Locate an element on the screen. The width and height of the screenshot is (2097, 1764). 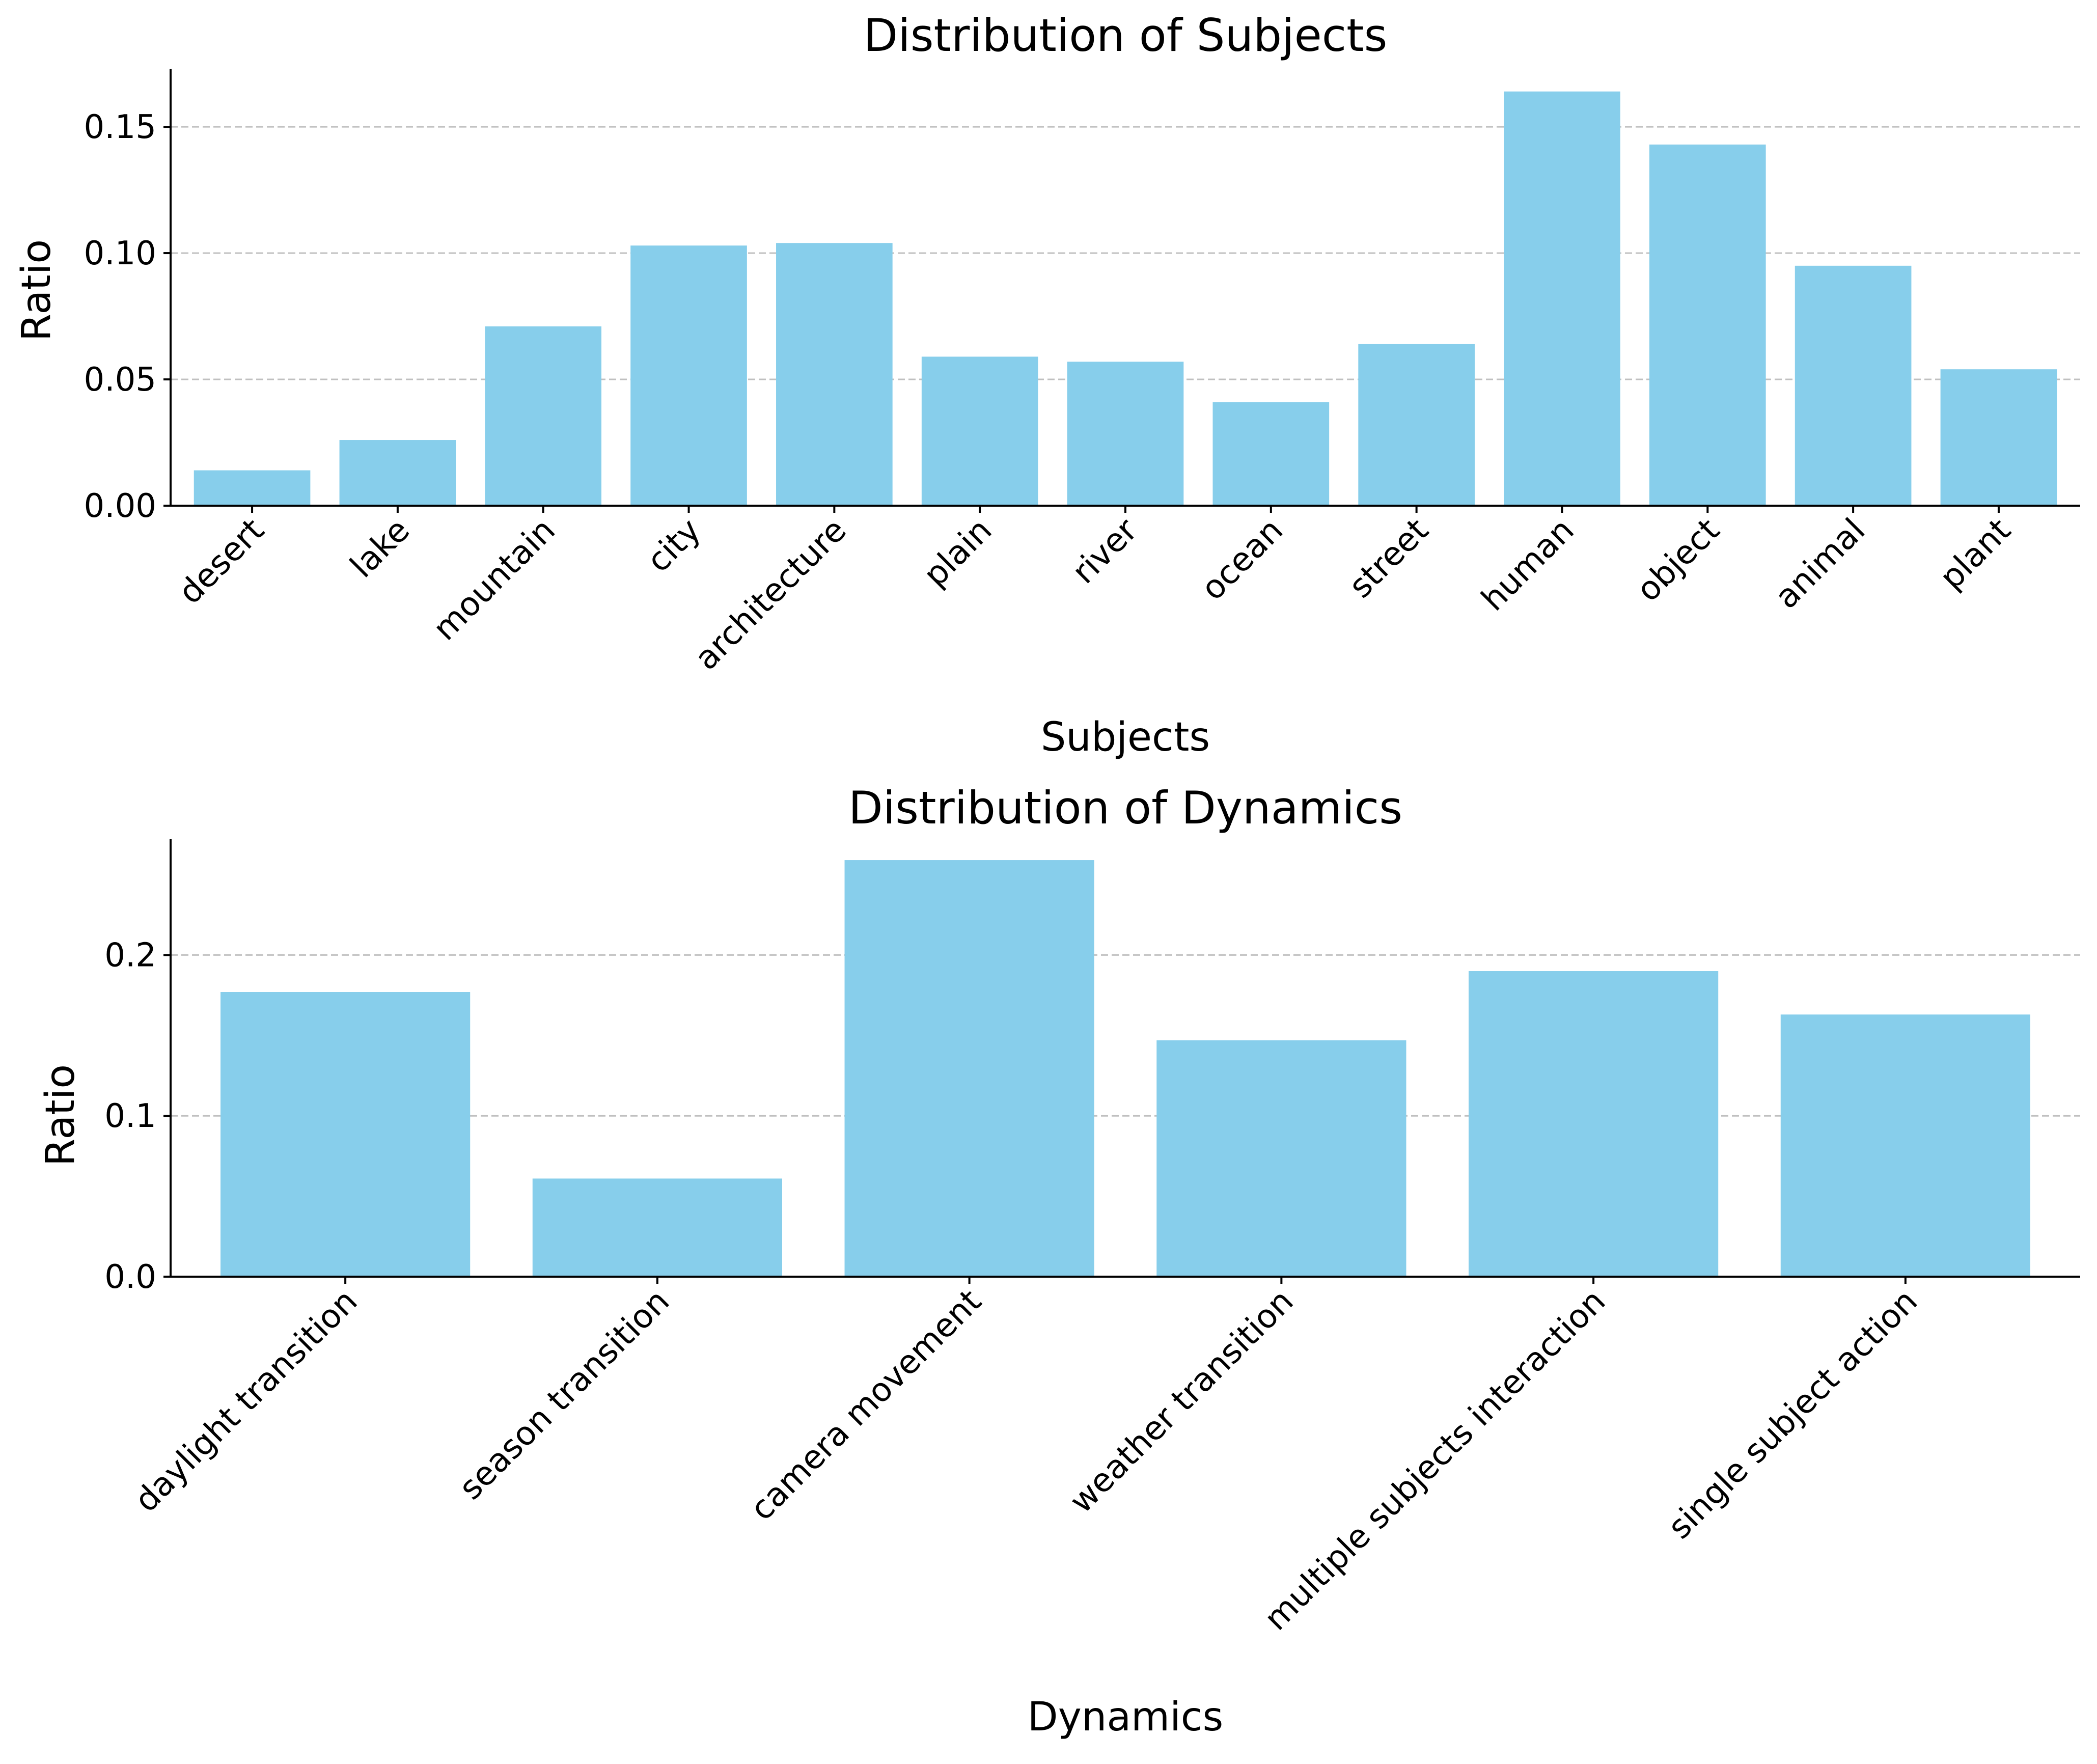
subjects-bar-architecture is located at coordinates (834, 374).